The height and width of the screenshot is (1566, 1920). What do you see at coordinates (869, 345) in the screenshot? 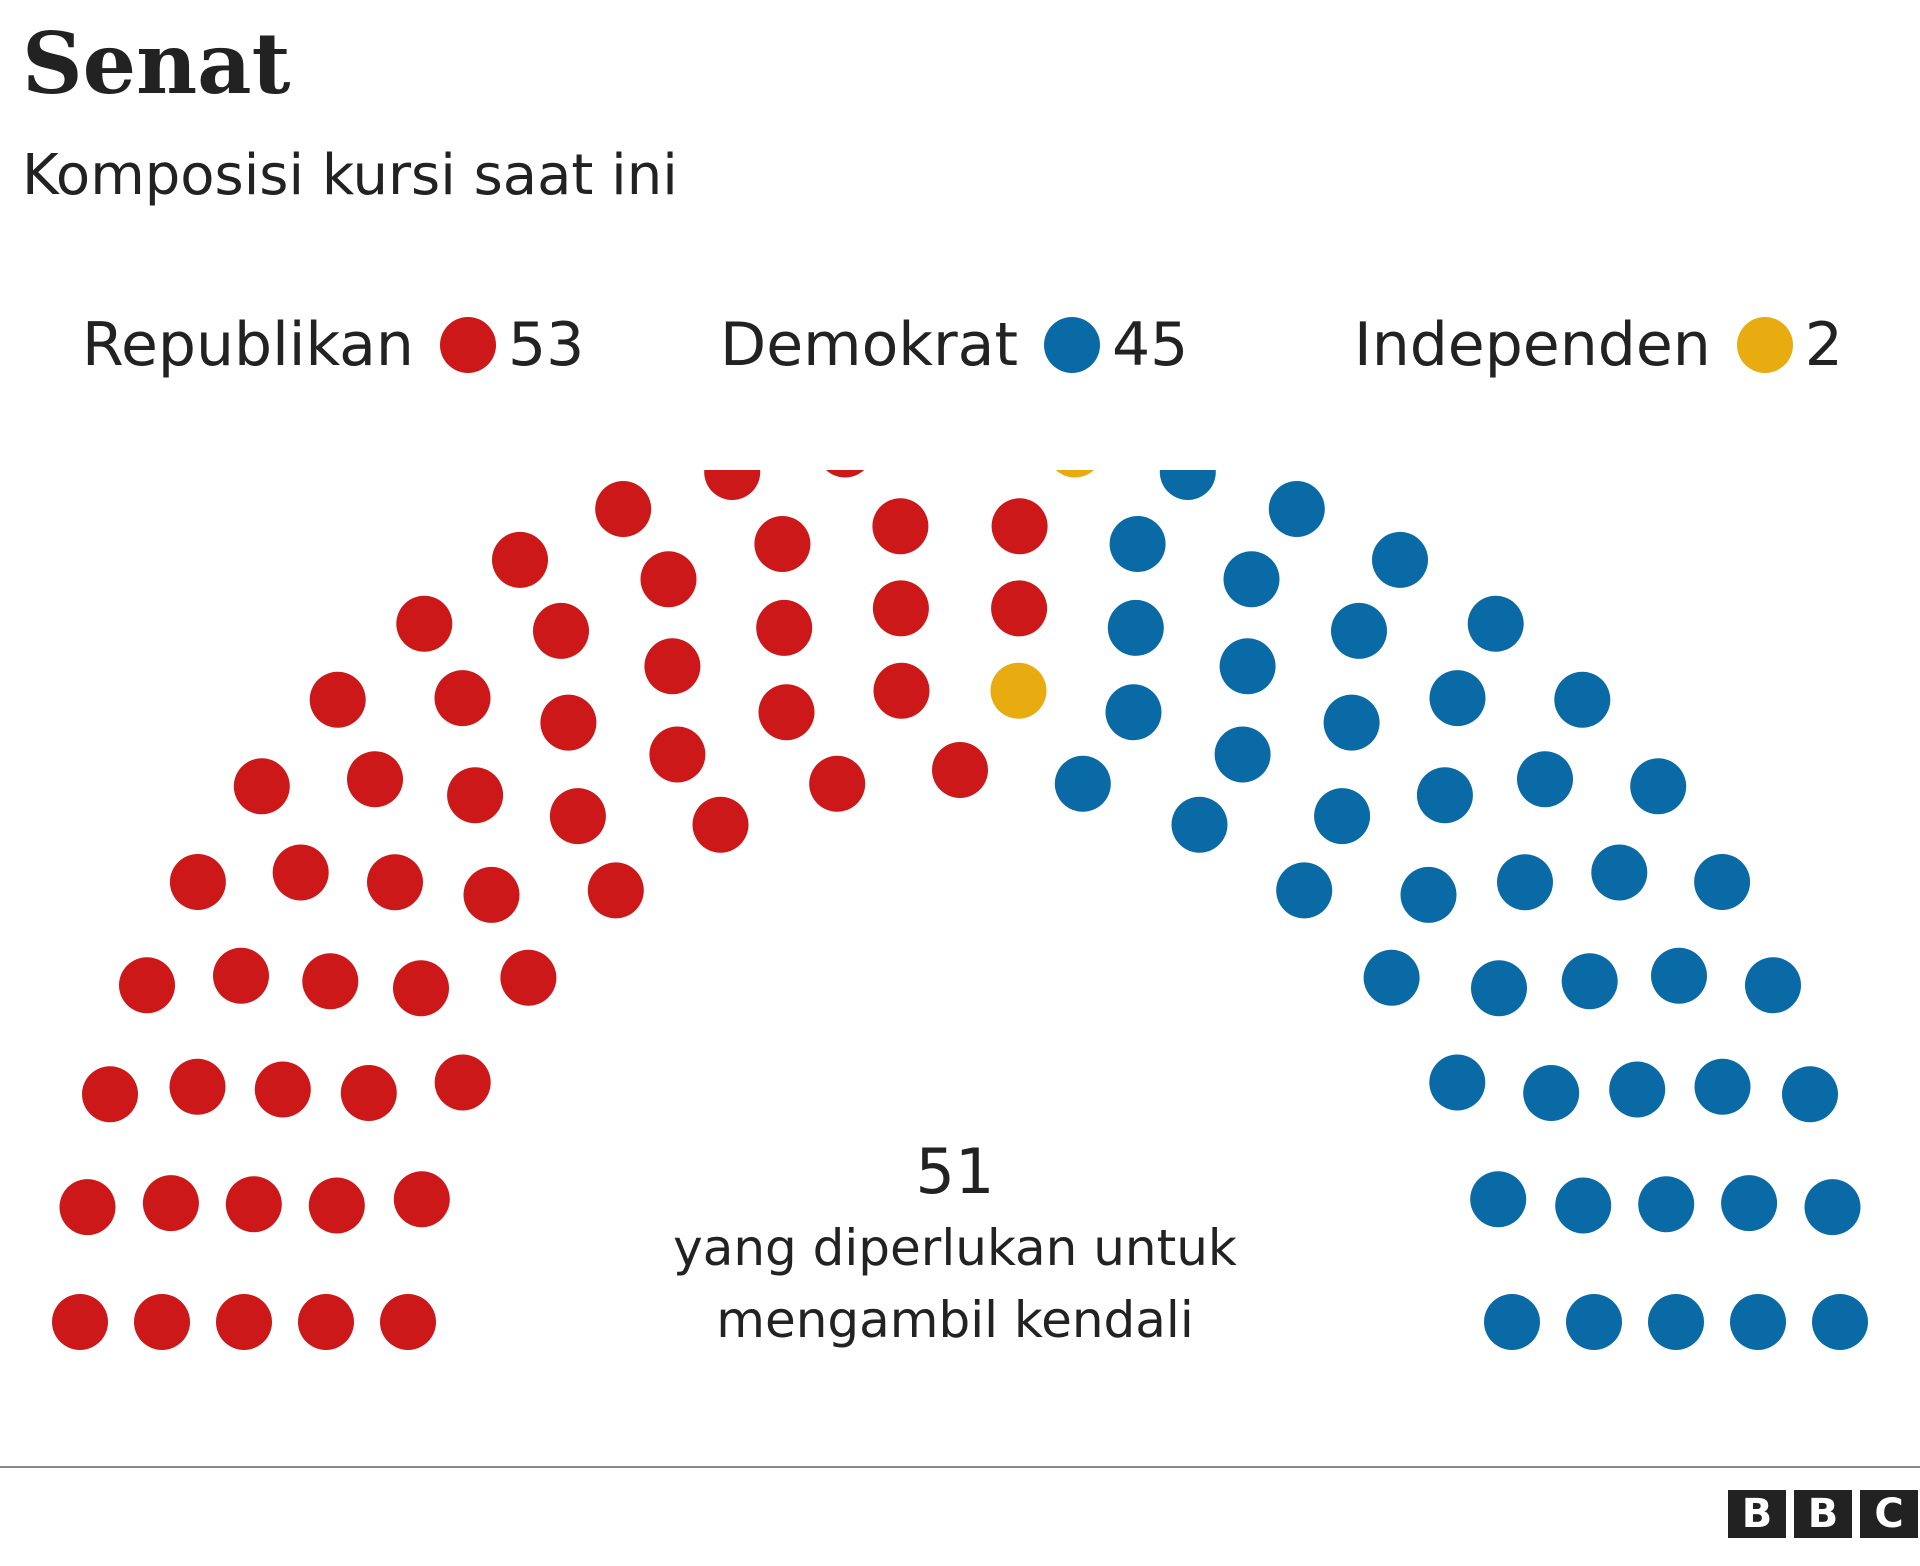
I see `legend-label-demokrat: Demokrat` at bounding box center [869, 345].